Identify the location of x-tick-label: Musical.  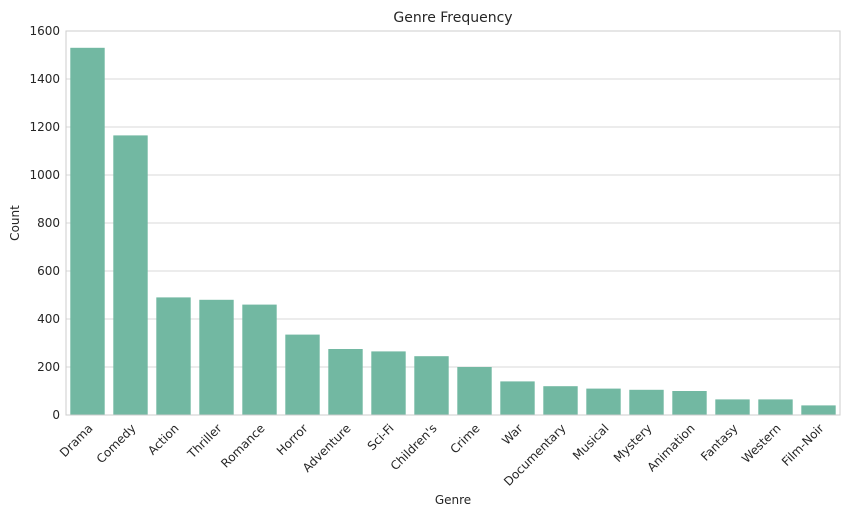
(591, 442).